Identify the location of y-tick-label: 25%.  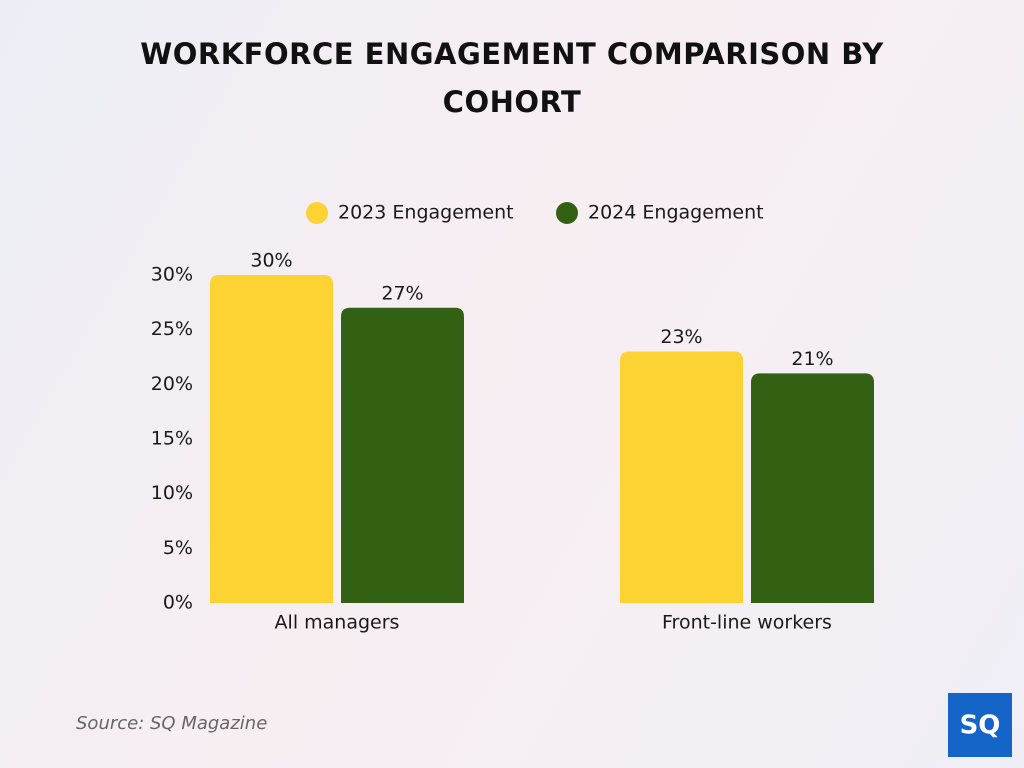
(172, 329).